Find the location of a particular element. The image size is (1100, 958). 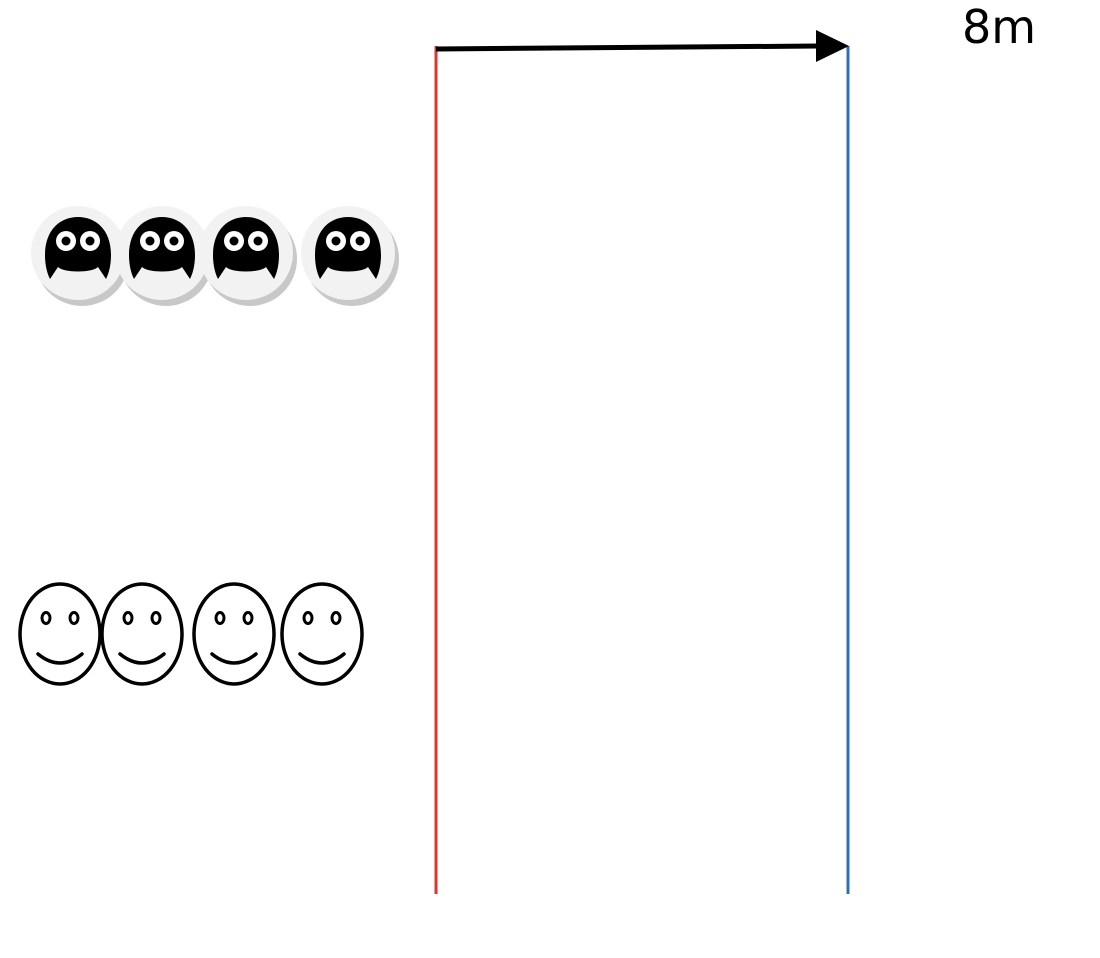

distance-label: 8m is located at coordinates (999, 27).